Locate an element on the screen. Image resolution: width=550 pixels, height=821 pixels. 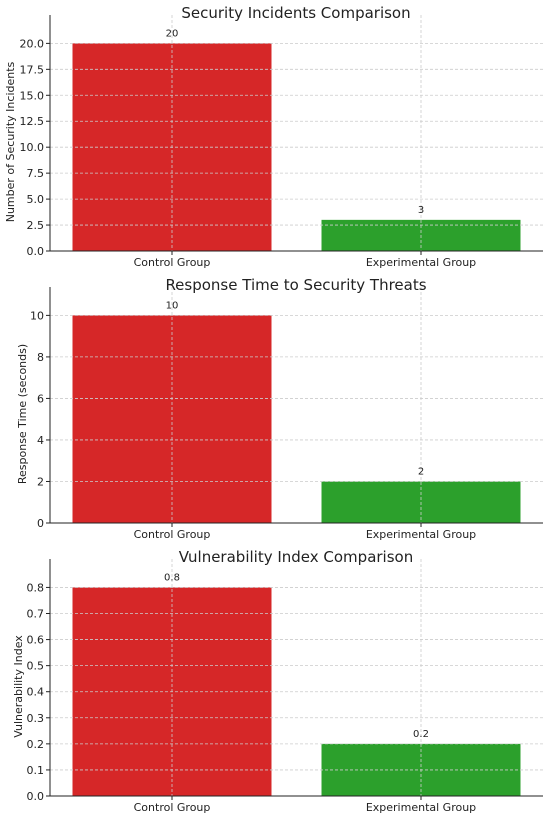
y-tick-label: 7.5 is located at coordinates (36, 173).